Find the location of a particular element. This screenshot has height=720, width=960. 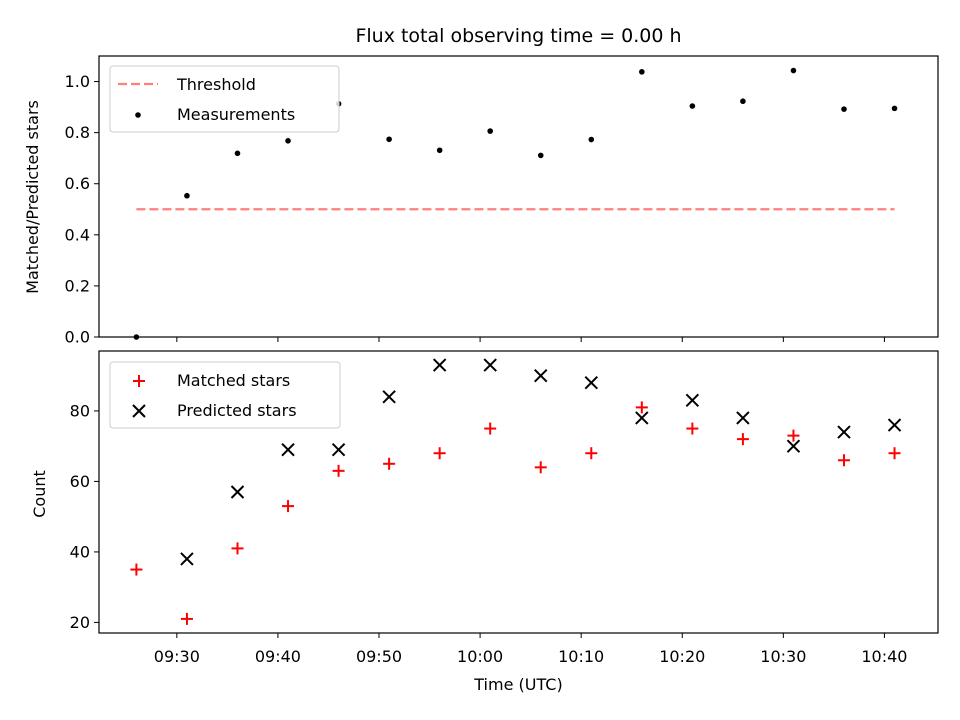

top-legend: Threshold Measurements is located at coordinates (224, 99).